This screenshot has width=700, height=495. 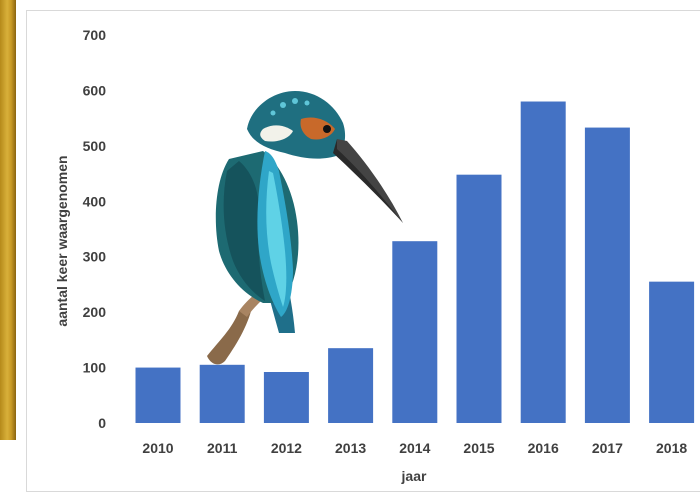 What do you see at coordinates (479, 298) in the screenshot?
I see `bar-2015` at bounding box center [479, 298].